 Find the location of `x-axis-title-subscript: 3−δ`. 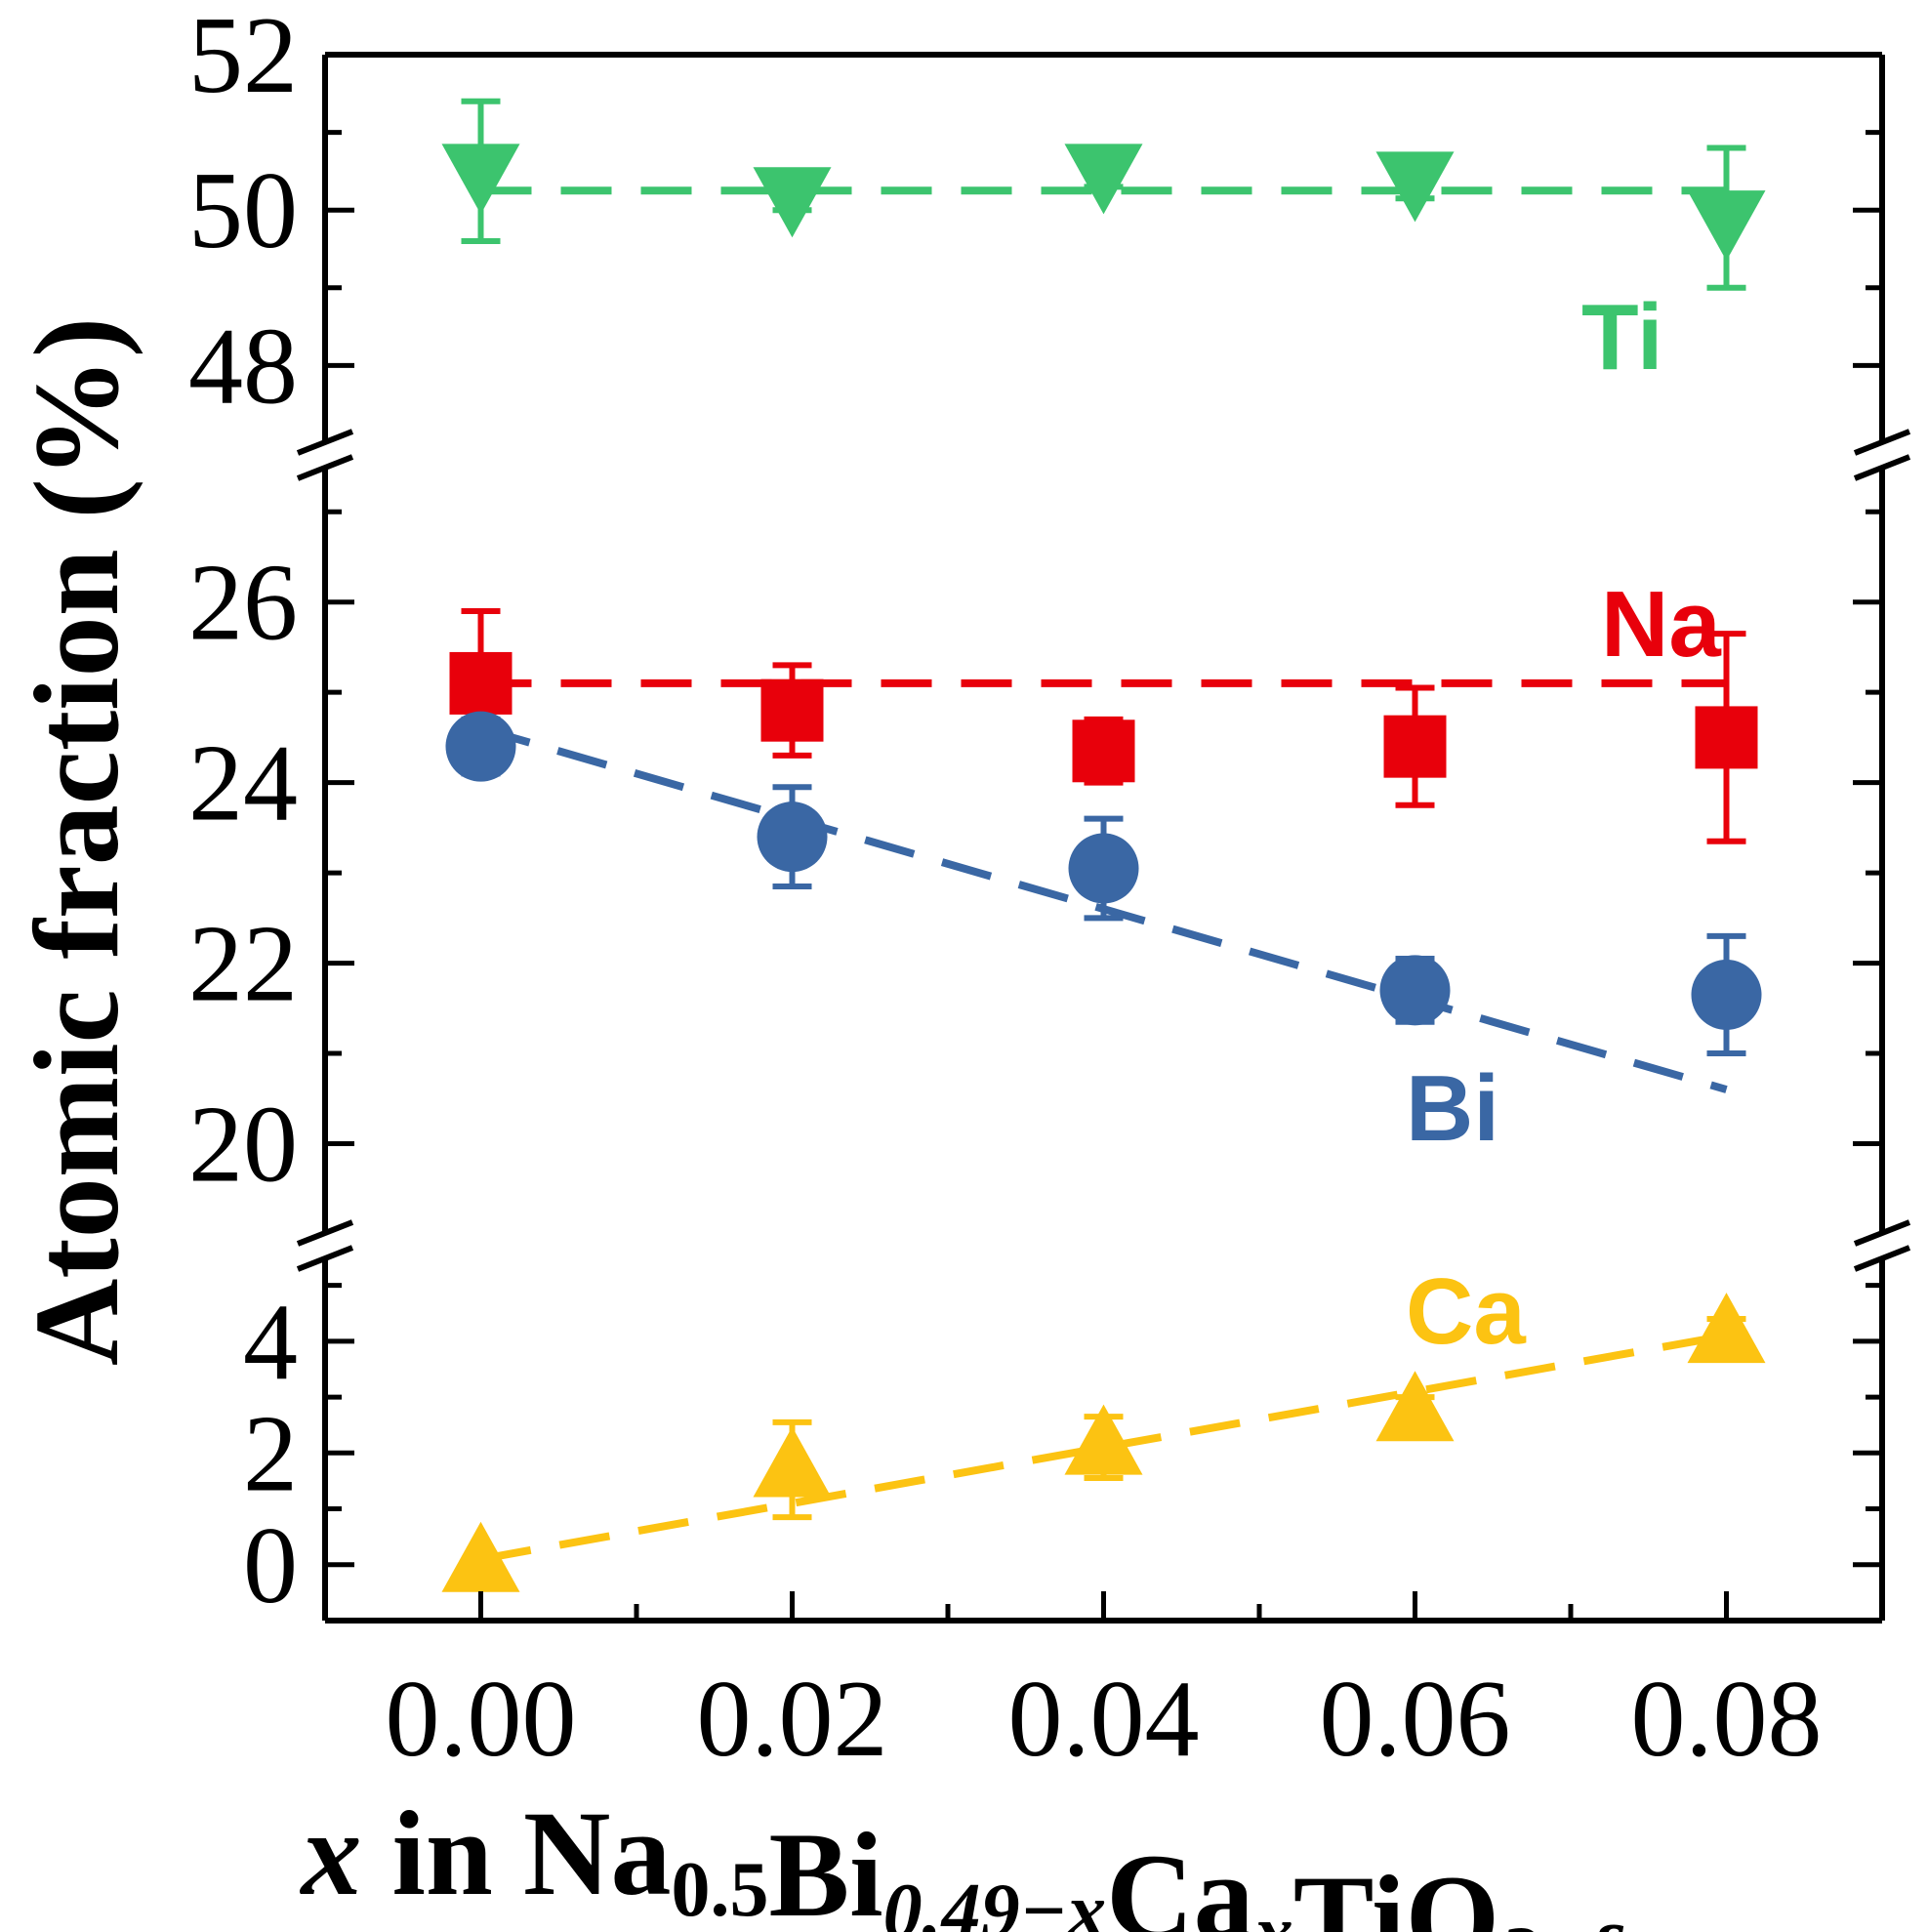

x-axis-title-subscript: 3−δ is located at coordinates (1561, 1921).